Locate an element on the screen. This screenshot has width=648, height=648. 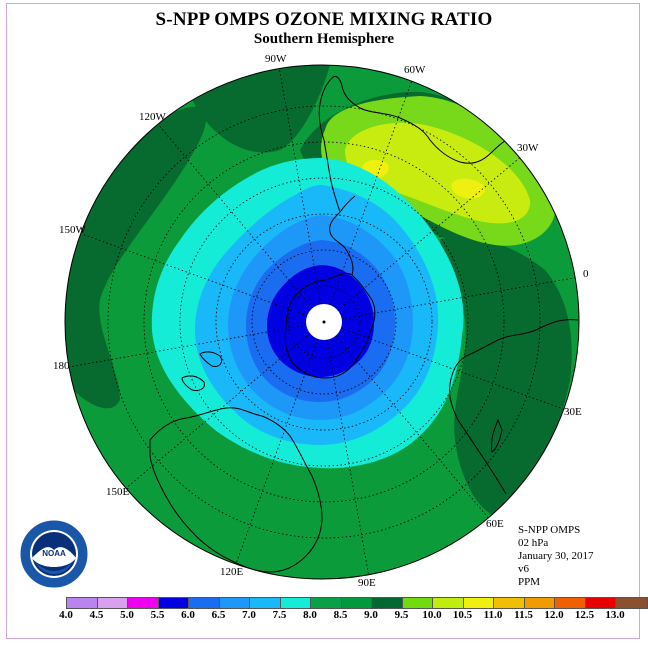
colorbar-label: 4.5 is located at coordinates (96, 615).